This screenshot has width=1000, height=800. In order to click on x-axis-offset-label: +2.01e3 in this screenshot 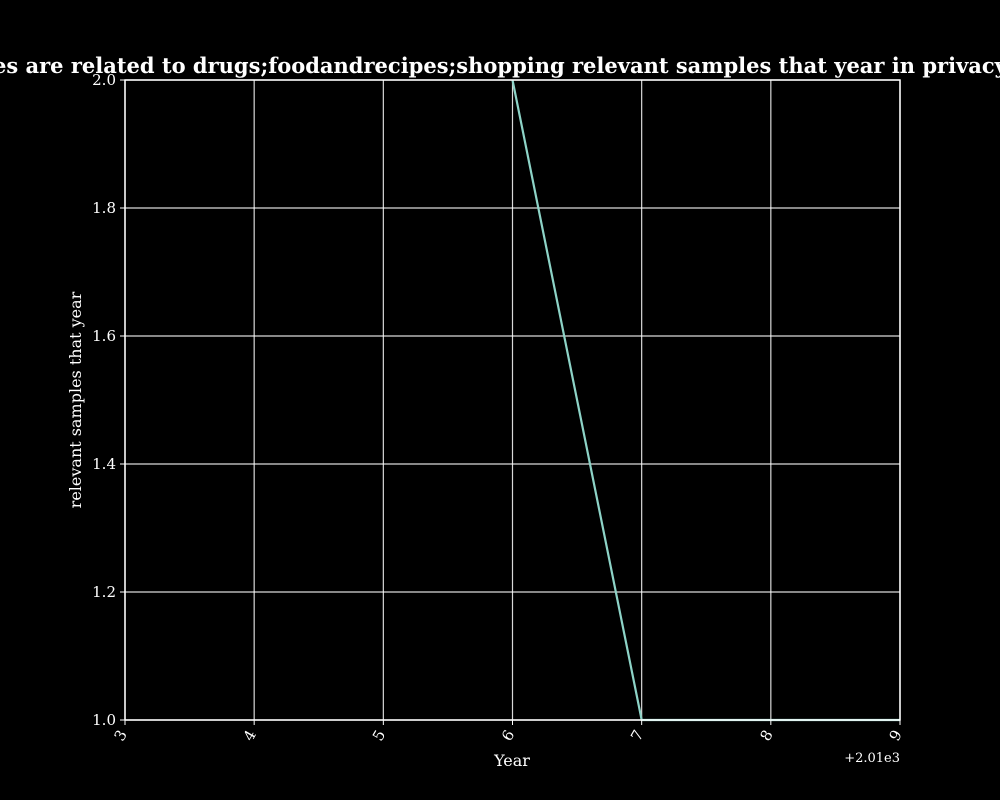, I will do `click(872, 758)`.